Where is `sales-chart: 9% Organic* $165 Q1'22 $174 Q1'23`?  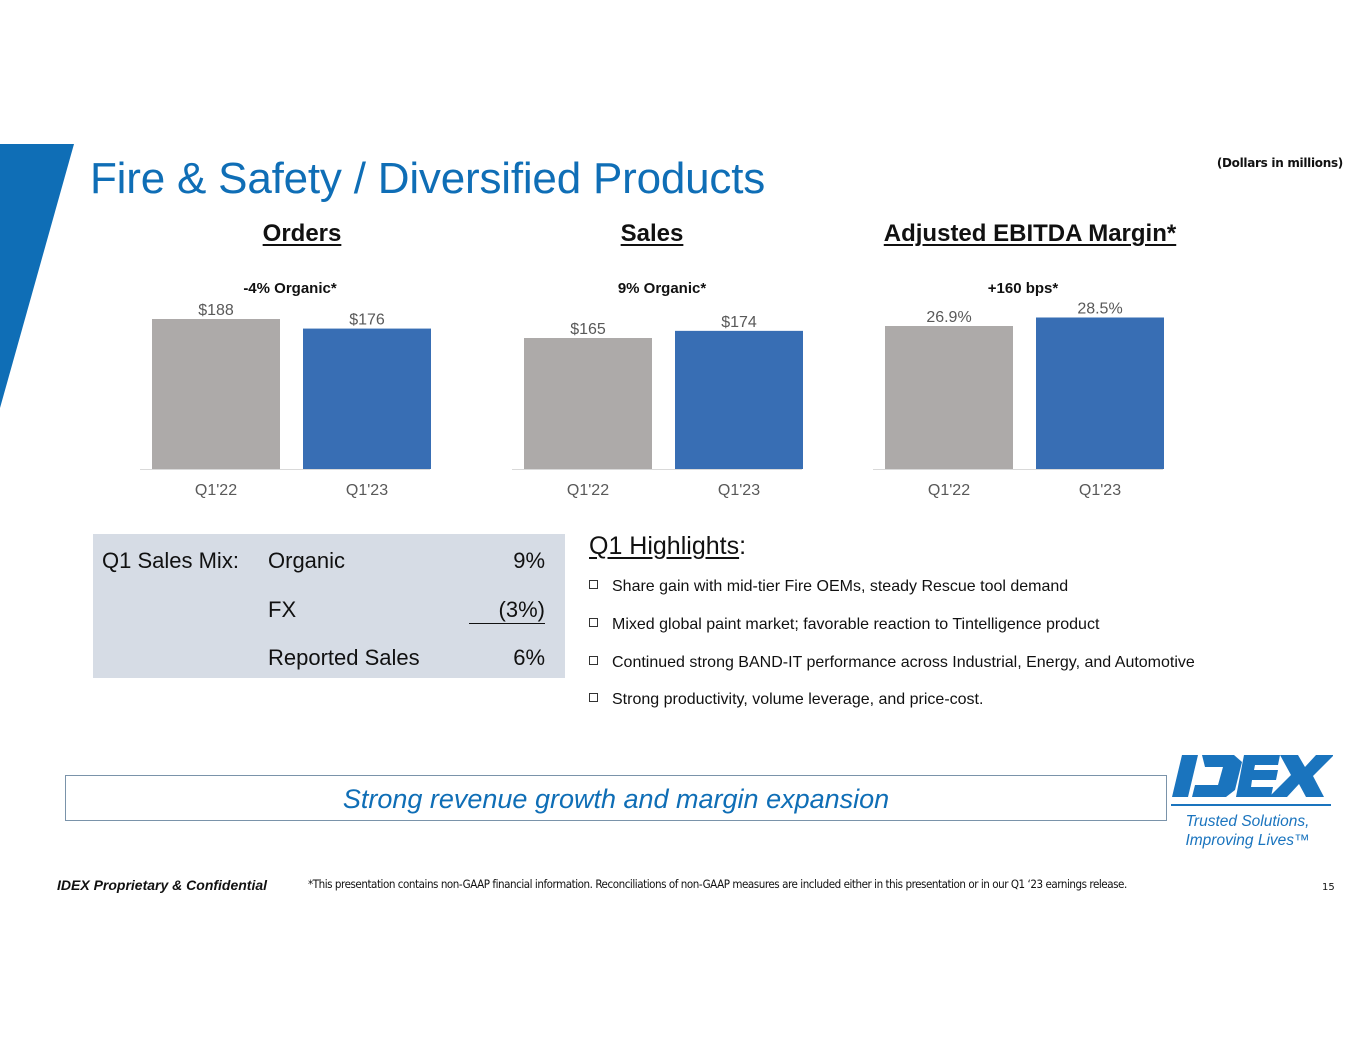
sales-chart: 9% Organic* $165 Q1'22 $174 Q1'23 is located at coordinates (657, 389).